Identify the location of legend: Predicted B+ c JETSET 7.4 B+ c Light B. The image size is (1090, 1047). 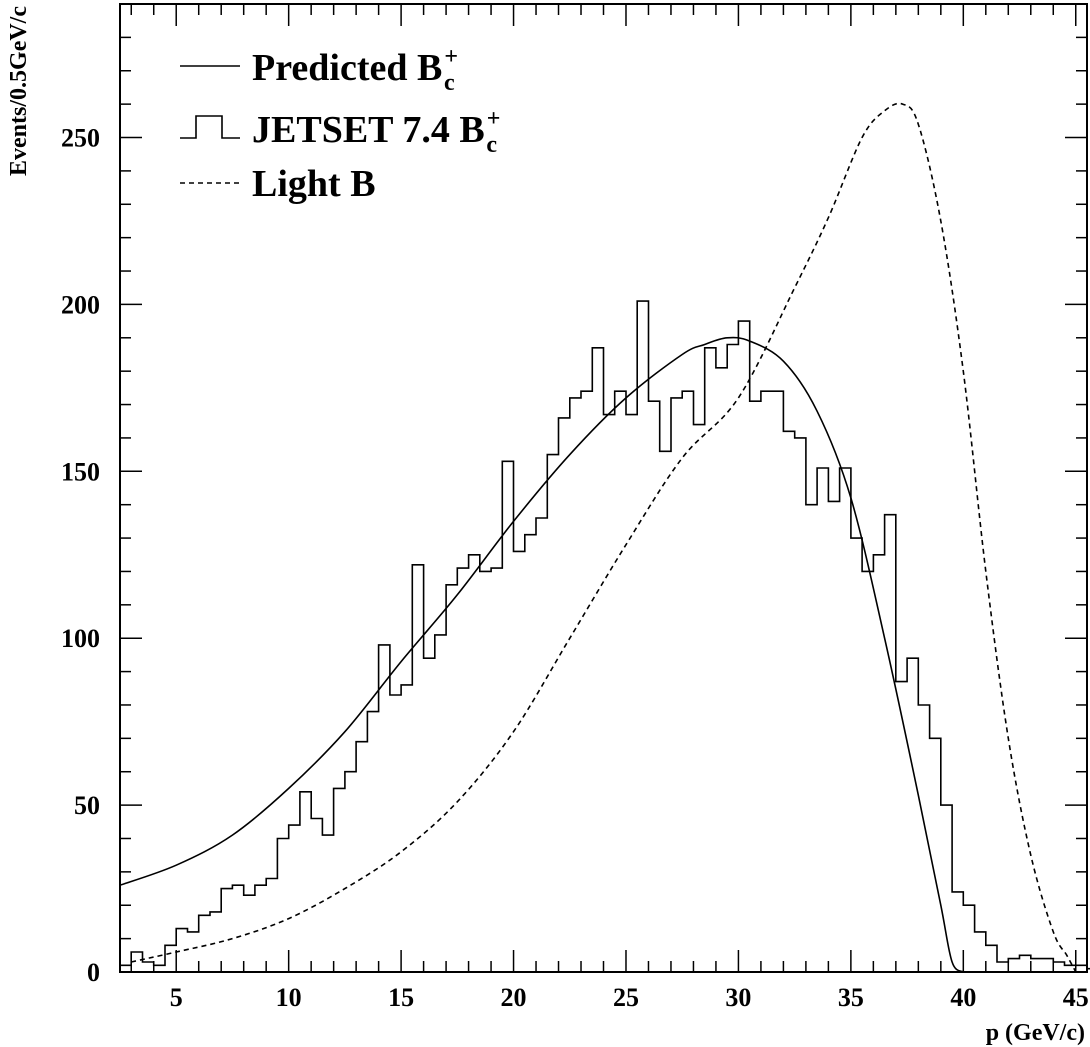
(340, 124).